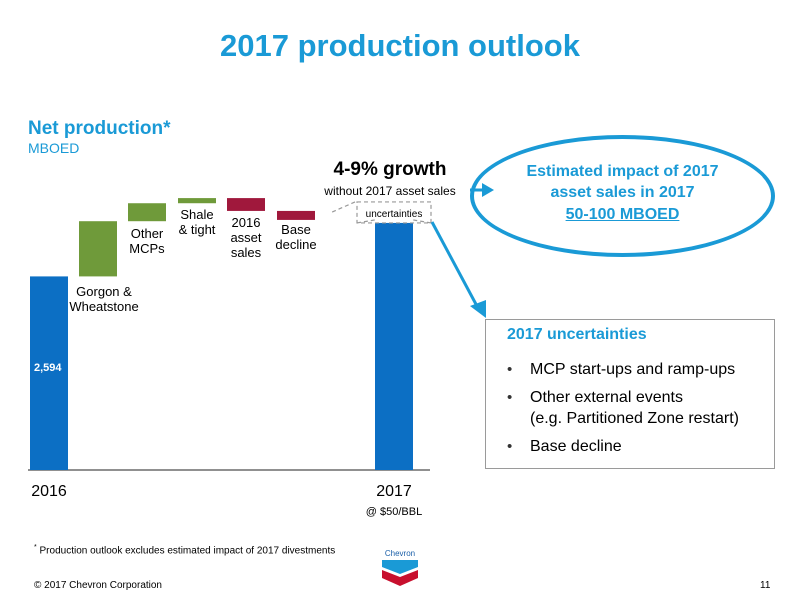  What do you see at coordinates (478, 309) in the screenshot?
I see `arrow-head-icon` at bounding box center [478, 309].